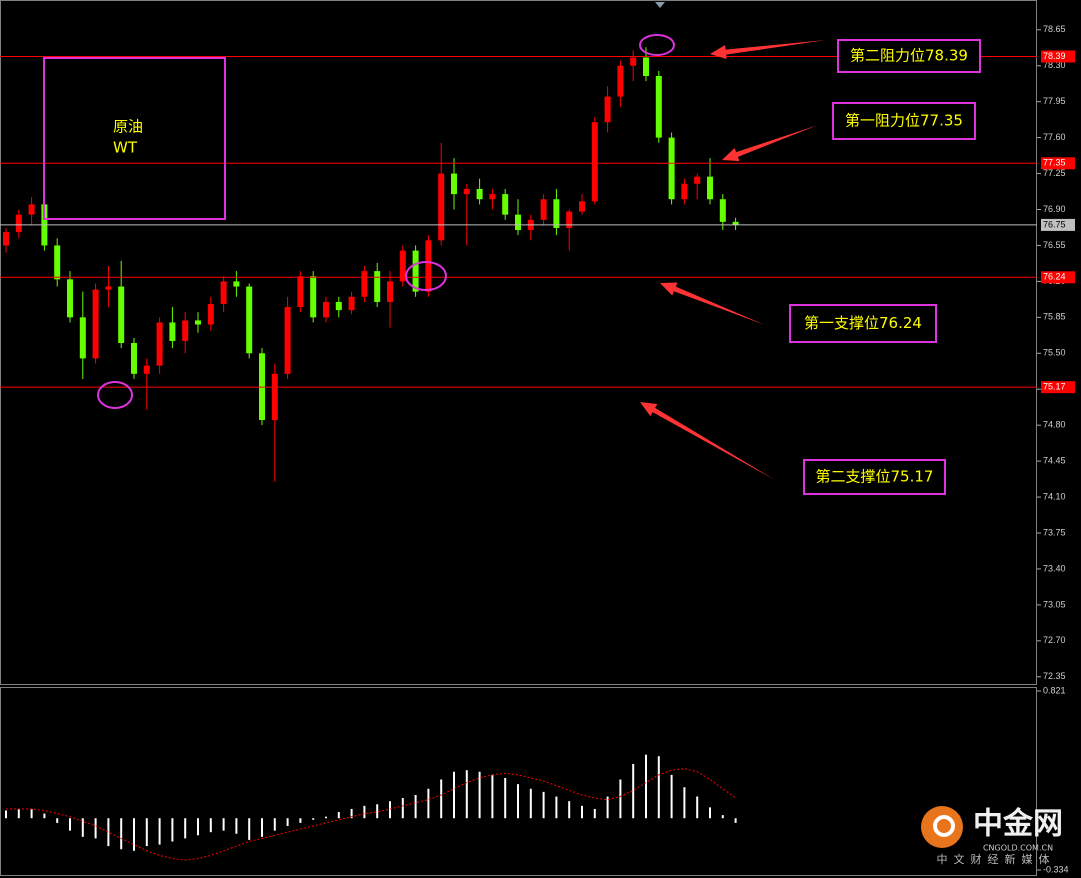 This screenshot has width=1081, height=878. What do you see at coordinates (128, 127) in the screenshot?
I see `instrument-name: 原油` at bounding box center [128, 127].